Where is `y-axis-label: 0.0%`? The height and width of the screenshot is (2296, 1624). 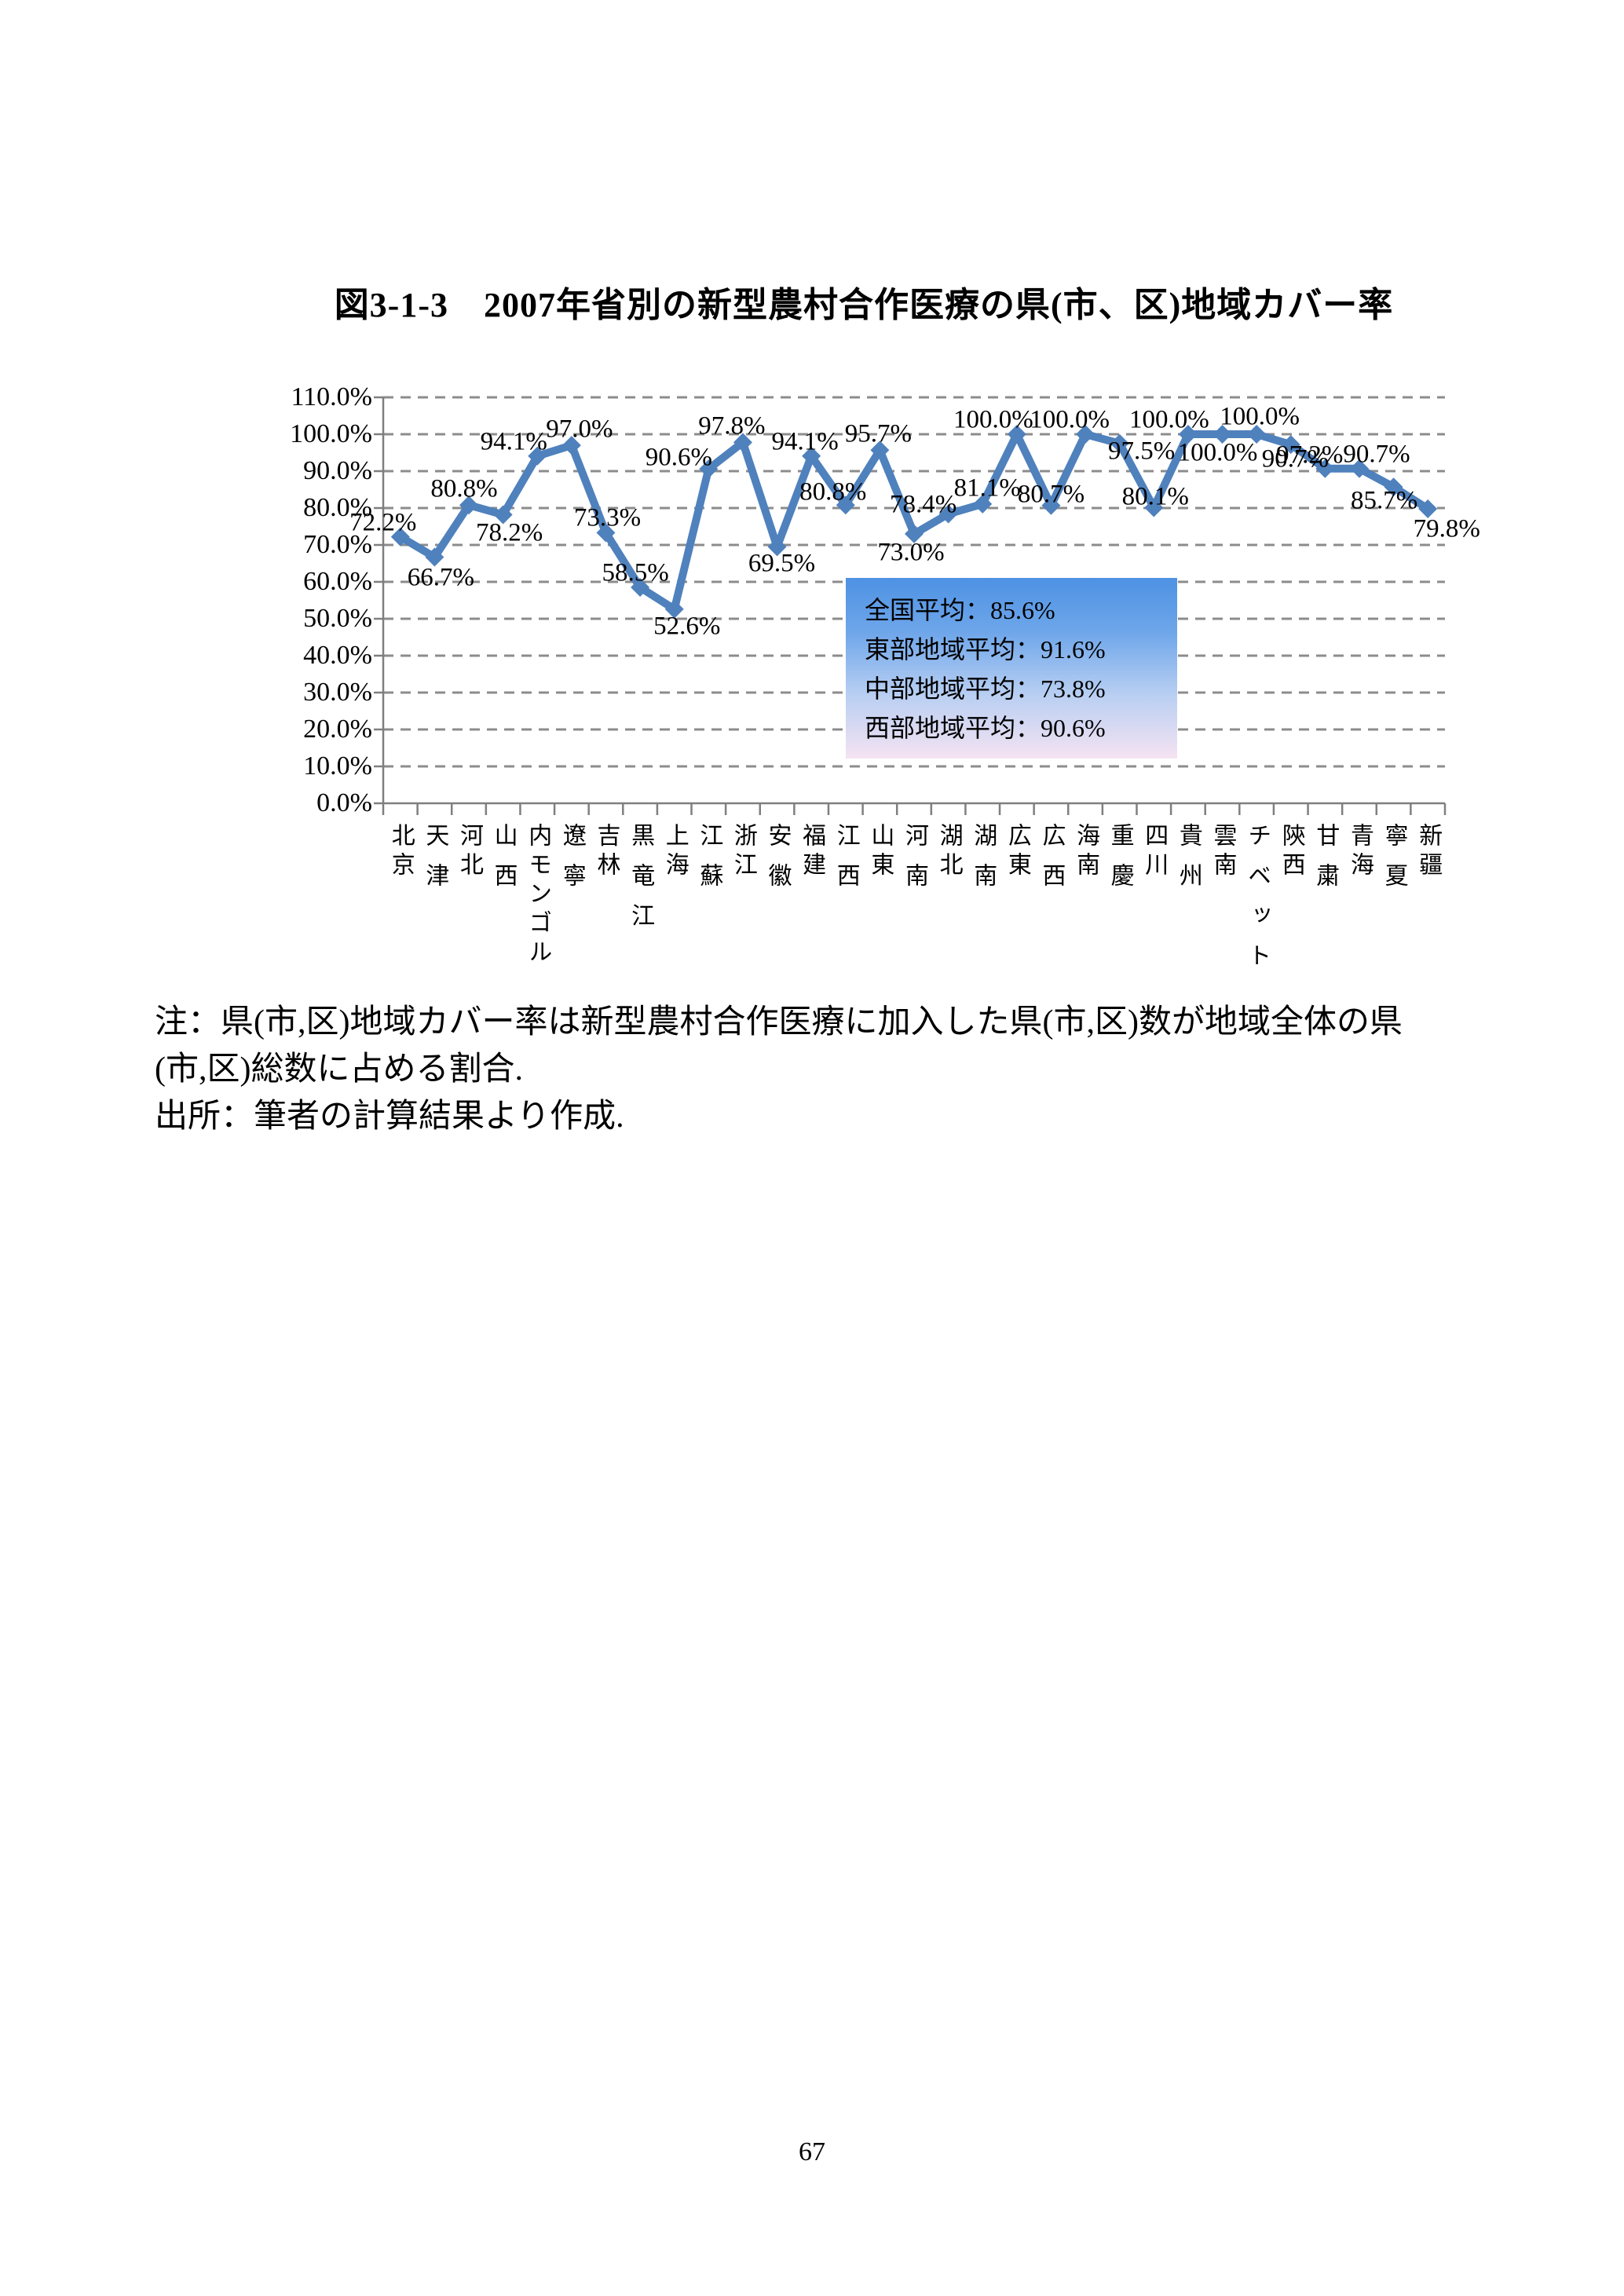
y-axis-label: 0.0% is located at coordinates (344, 803).